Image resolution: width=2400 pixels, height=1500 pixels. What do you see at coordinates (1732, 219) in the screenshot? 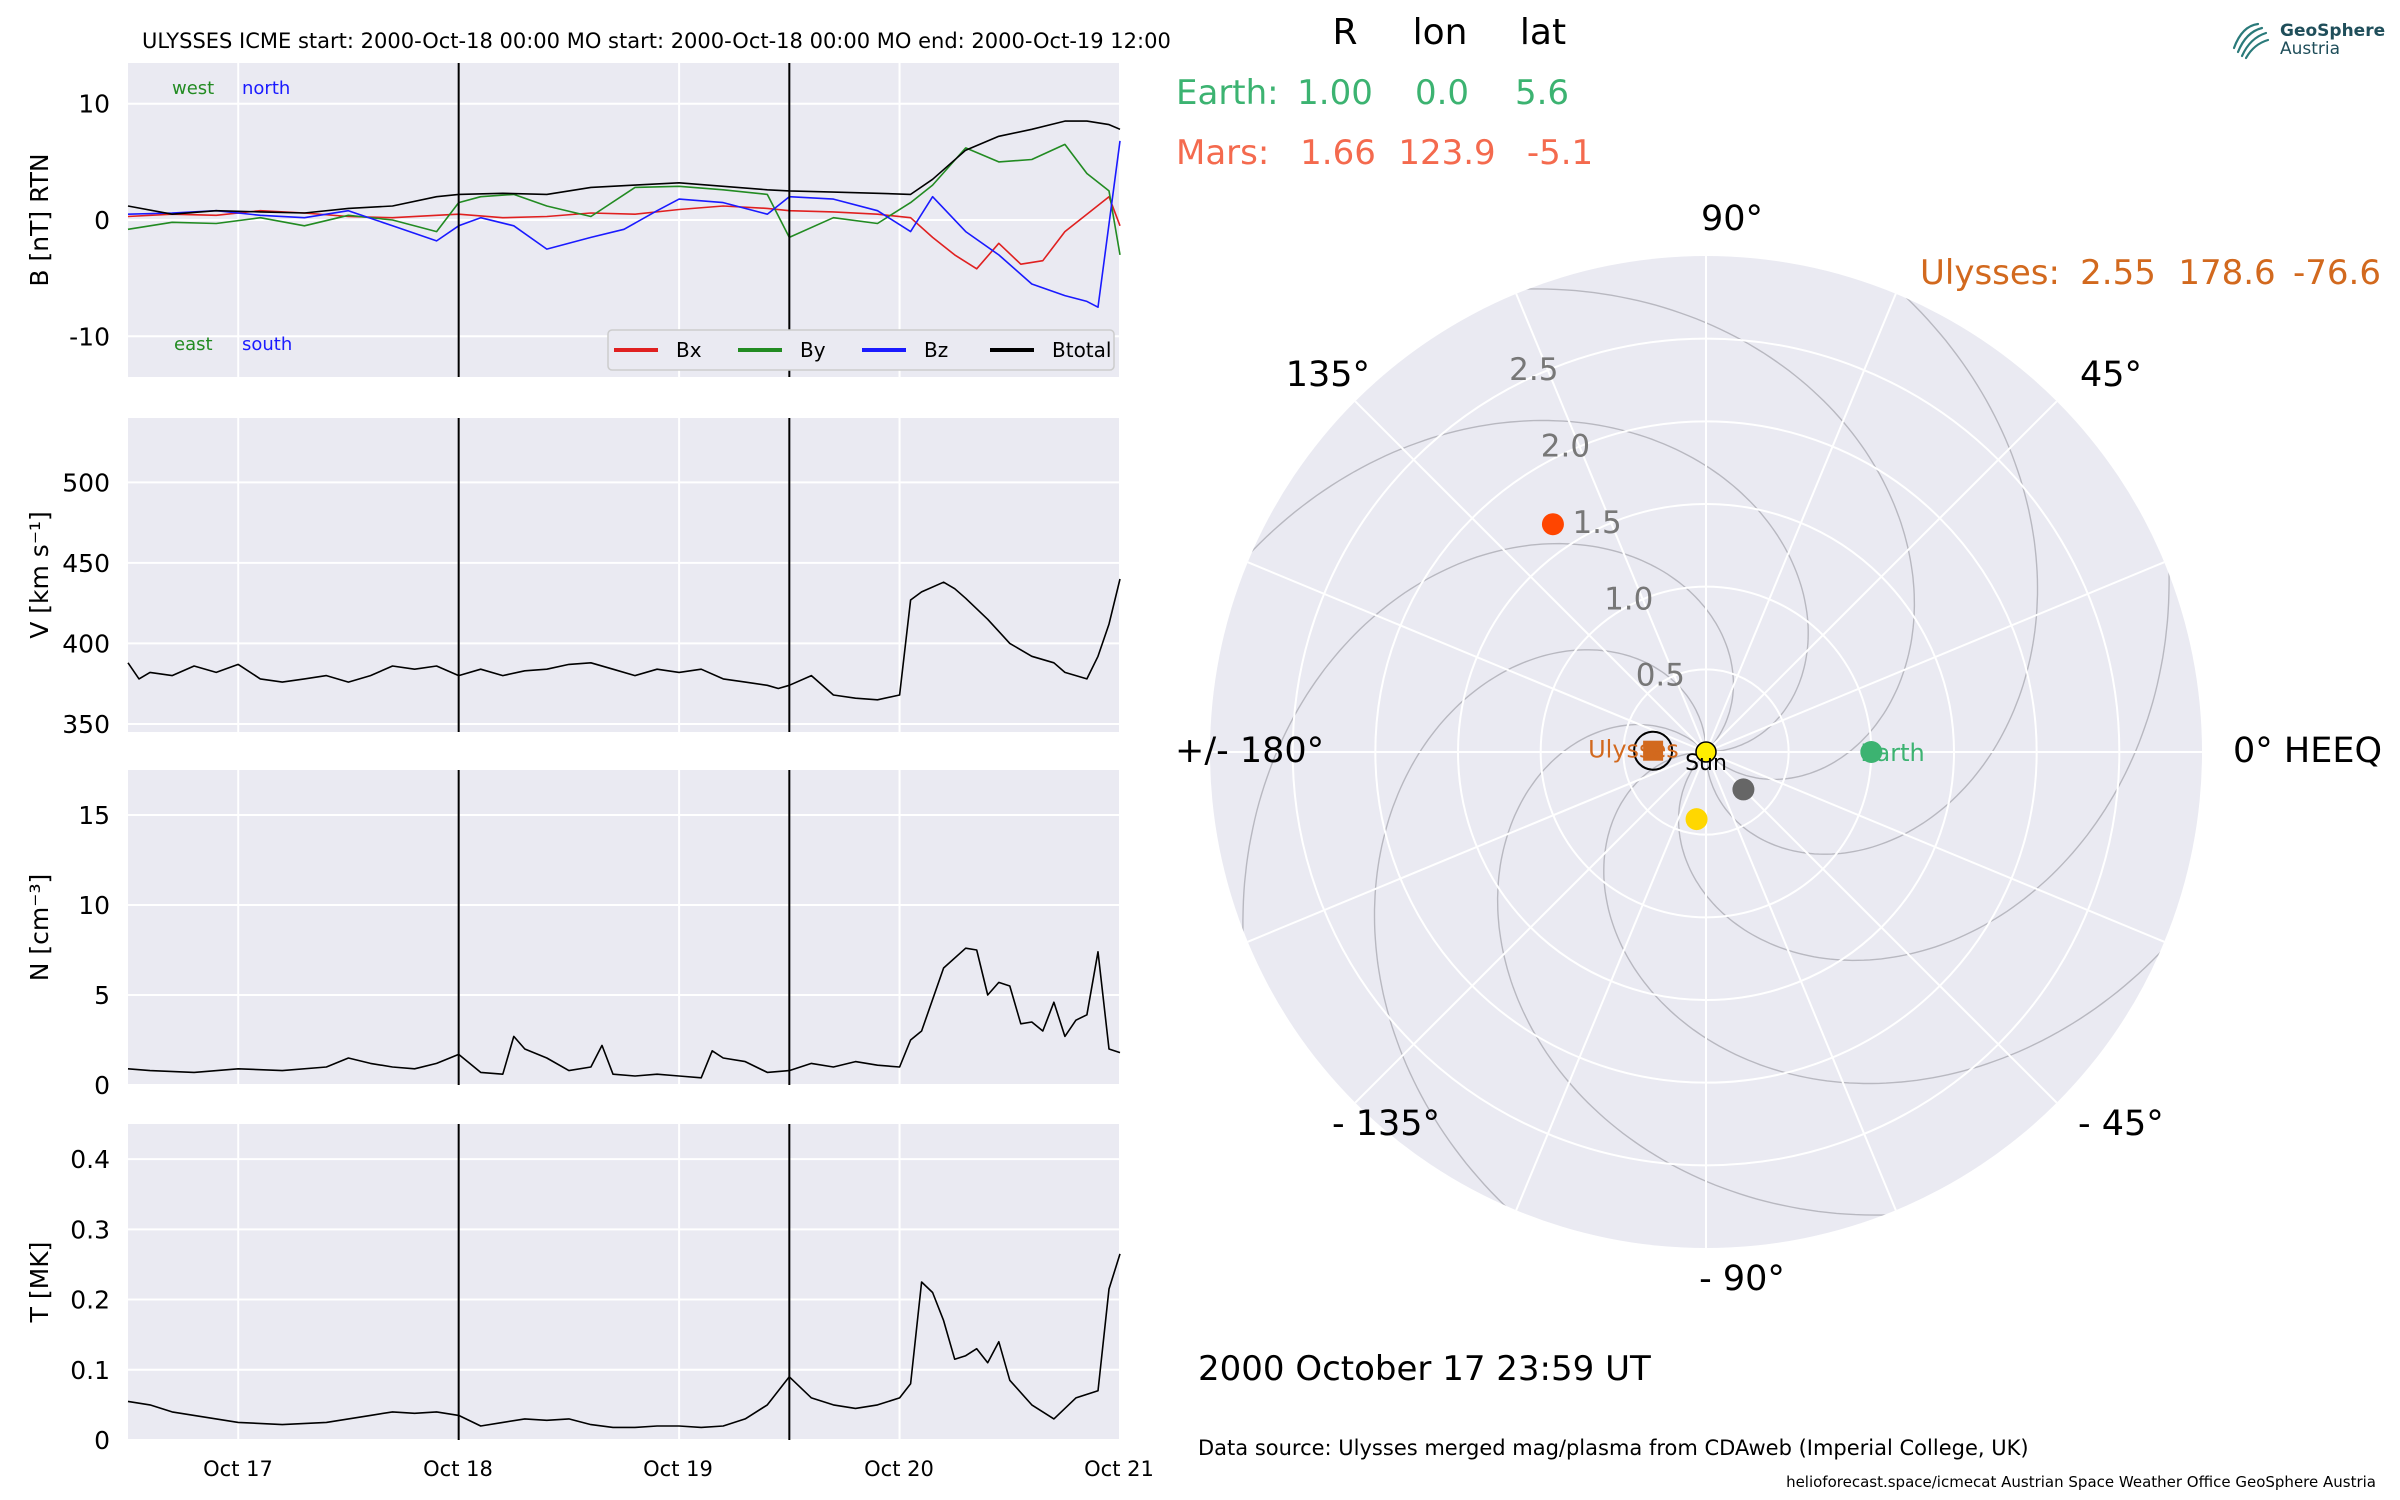
I see `angle-label-a90: 90°` at bounding box center [1732, 219].